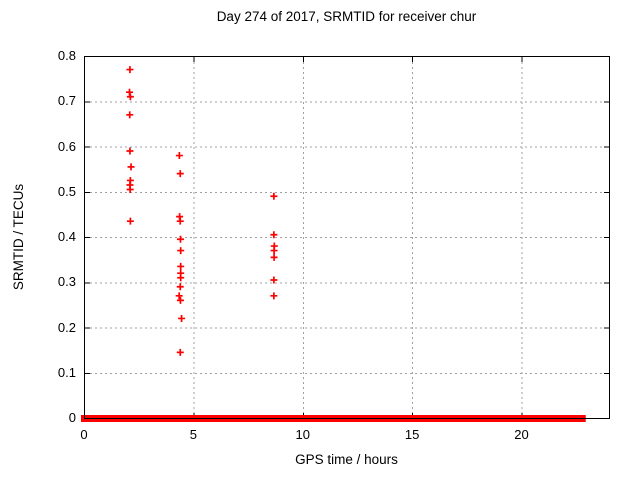 The width and height of the screenshot is (640, 480). What do you see at coordinates (84, 434) in the screenshot?
I see `x-tick-label: 0` at bounding box center [84, 434].